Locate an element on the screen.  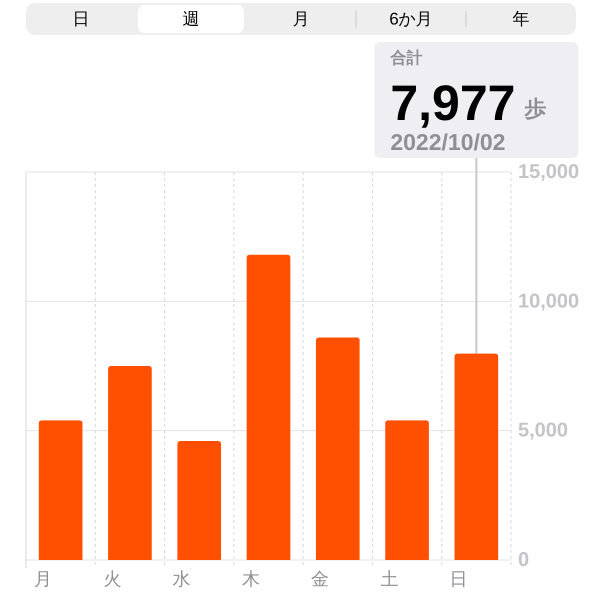
segmented-control: 日 週 月 6か月 年 is located at coordinates (301, 19).